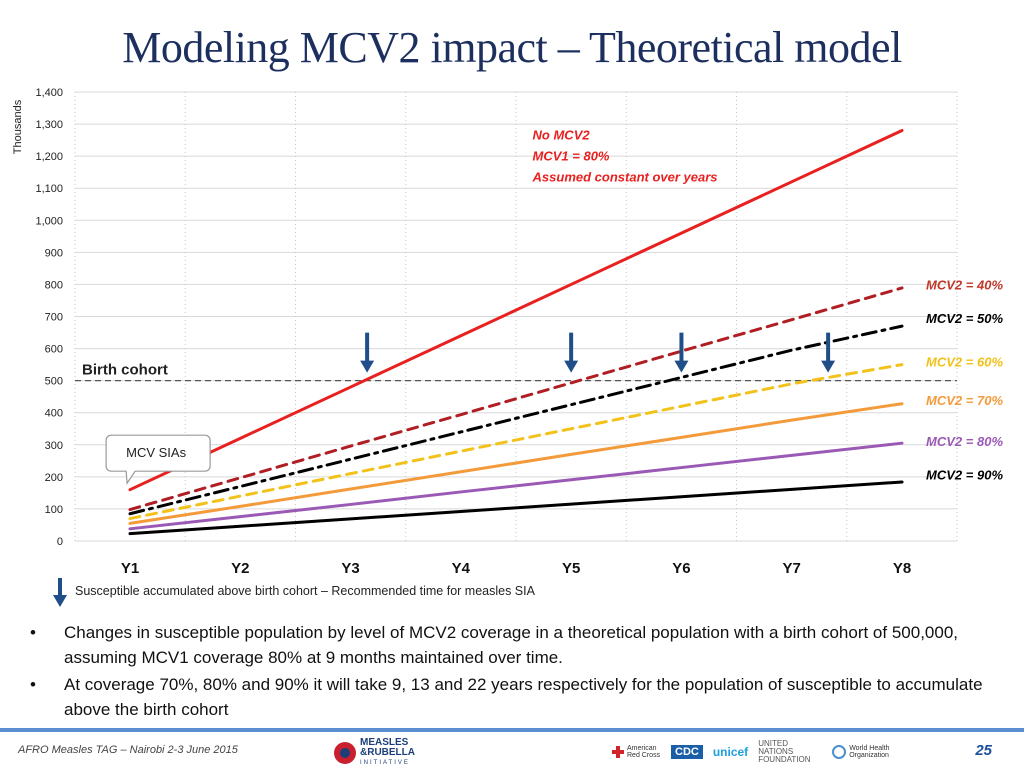 The width and height of the screenshot is (1024, 768). What do you see at coordinates (562, 134) in the screenshot?
I see `annotation-text: No MCV2` at bounding box center [562, 134].